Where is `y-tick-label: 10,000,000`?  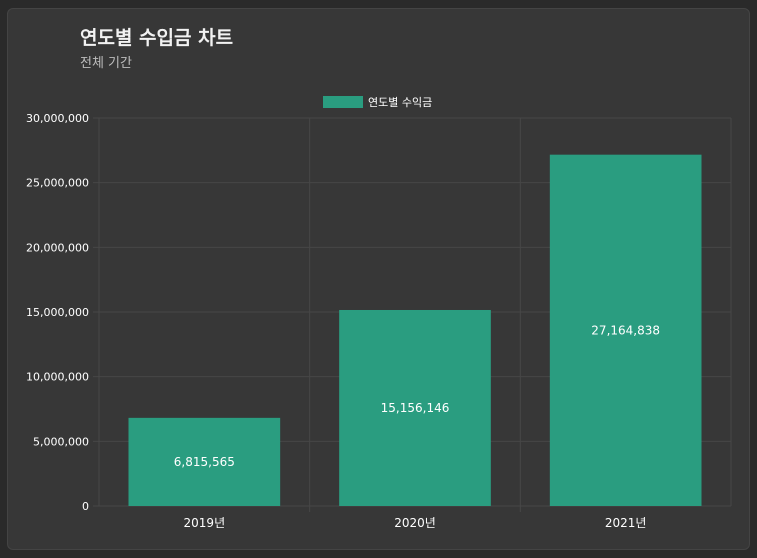
y-tick-label: 10,000,000 is located at coordinates (57, 377).